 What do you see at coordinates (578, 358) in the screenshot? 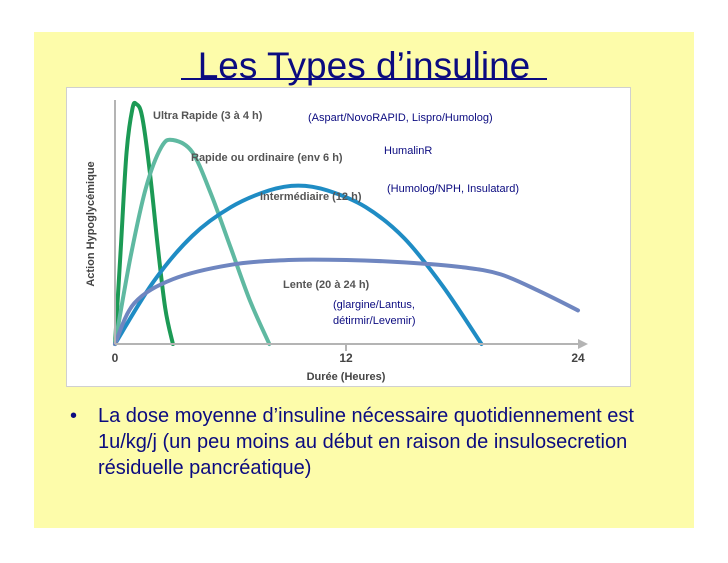
I see `x-tick-24: 24` at bounding box center [578, 358].